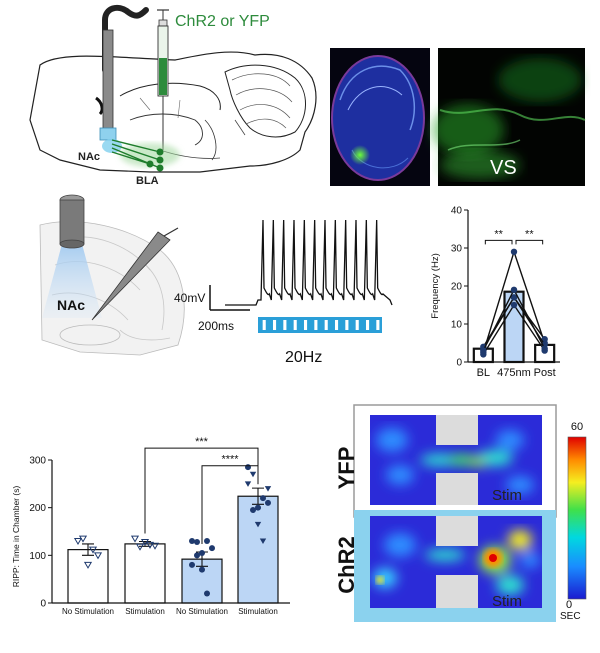 The image size is (600, 653). What do you see at coordinates (457, 211) in the screenshot?
I see `y-tick-label: 40` at bounding box center [457, 211].